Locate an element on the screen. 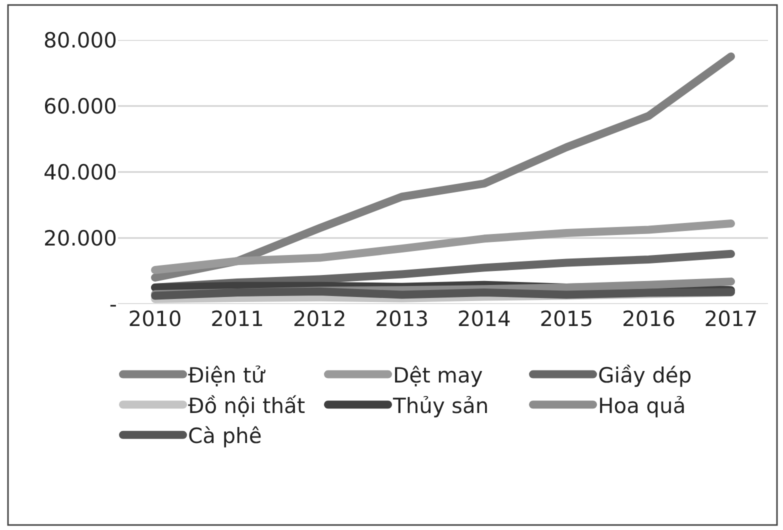  legend-label: Giầy dép is located at coordinates (645, 376).